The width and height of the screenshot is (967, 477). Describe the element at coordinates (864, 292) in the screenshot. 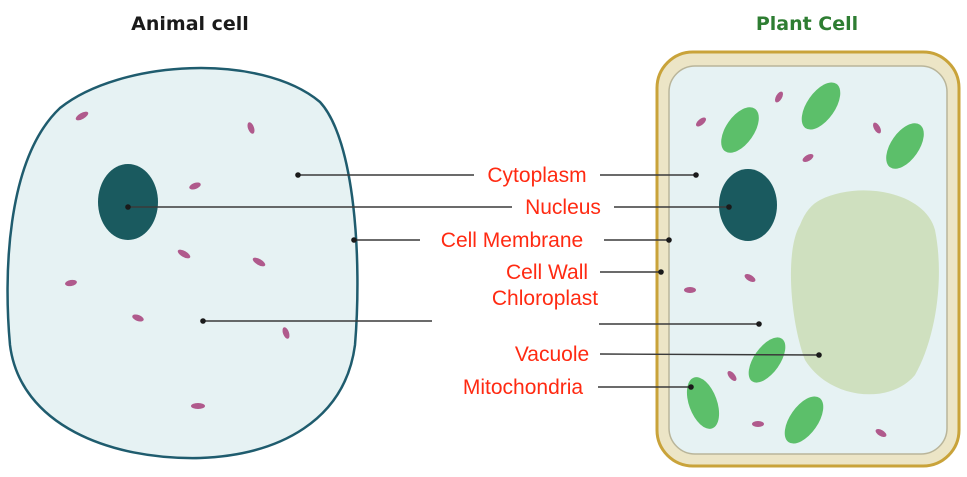

I see `plant-vacuole` at that location.